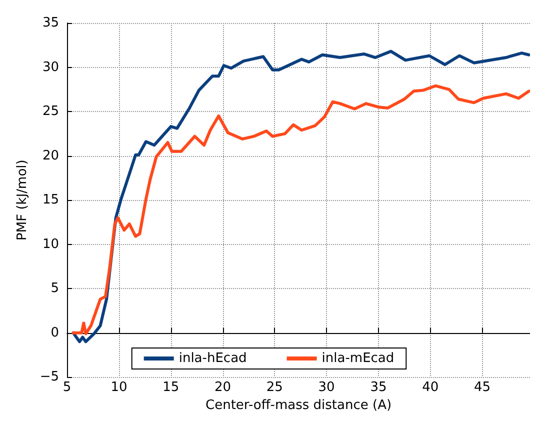  Describe the element at coordinates (51, 112) in the screenshot. I see `y-tick-label: 25` at that location.